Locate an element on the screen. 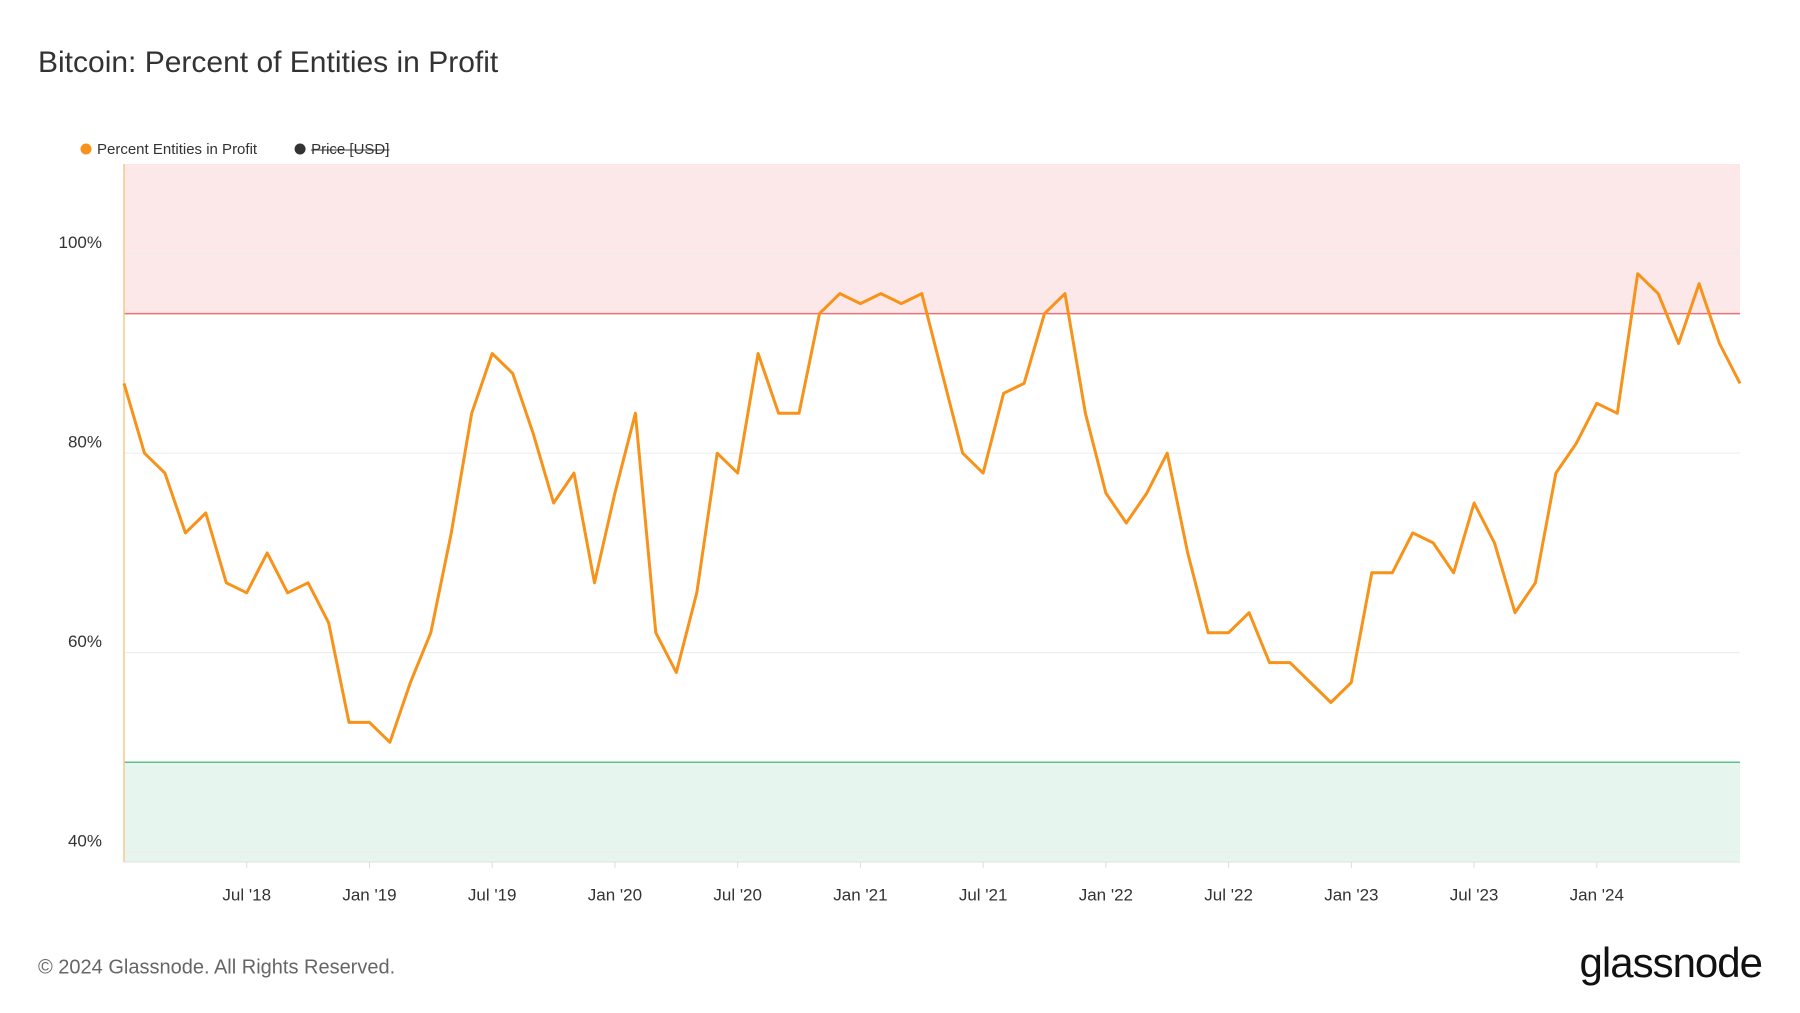  y-tick-label: 40% is located at coordinates (85, 841).